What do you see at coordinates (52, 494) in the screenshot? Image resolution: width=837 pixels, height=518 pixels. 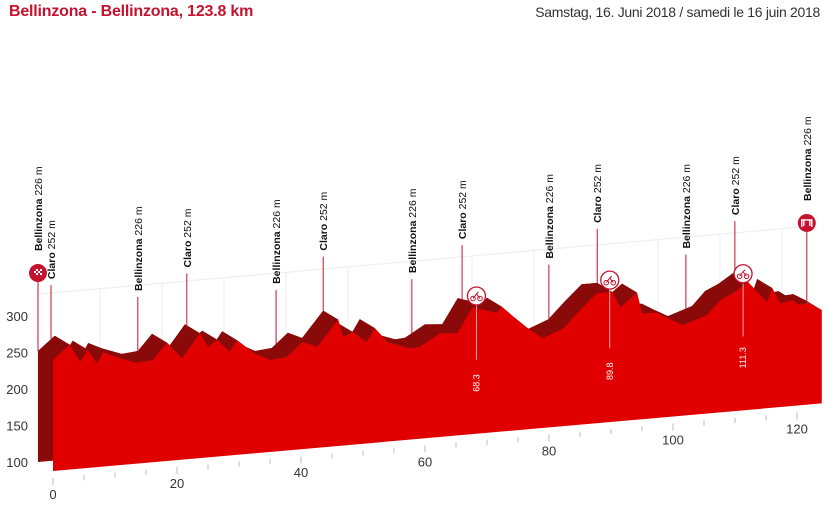 I see `x-tick-label: 0` at bounding box center [52, 494].